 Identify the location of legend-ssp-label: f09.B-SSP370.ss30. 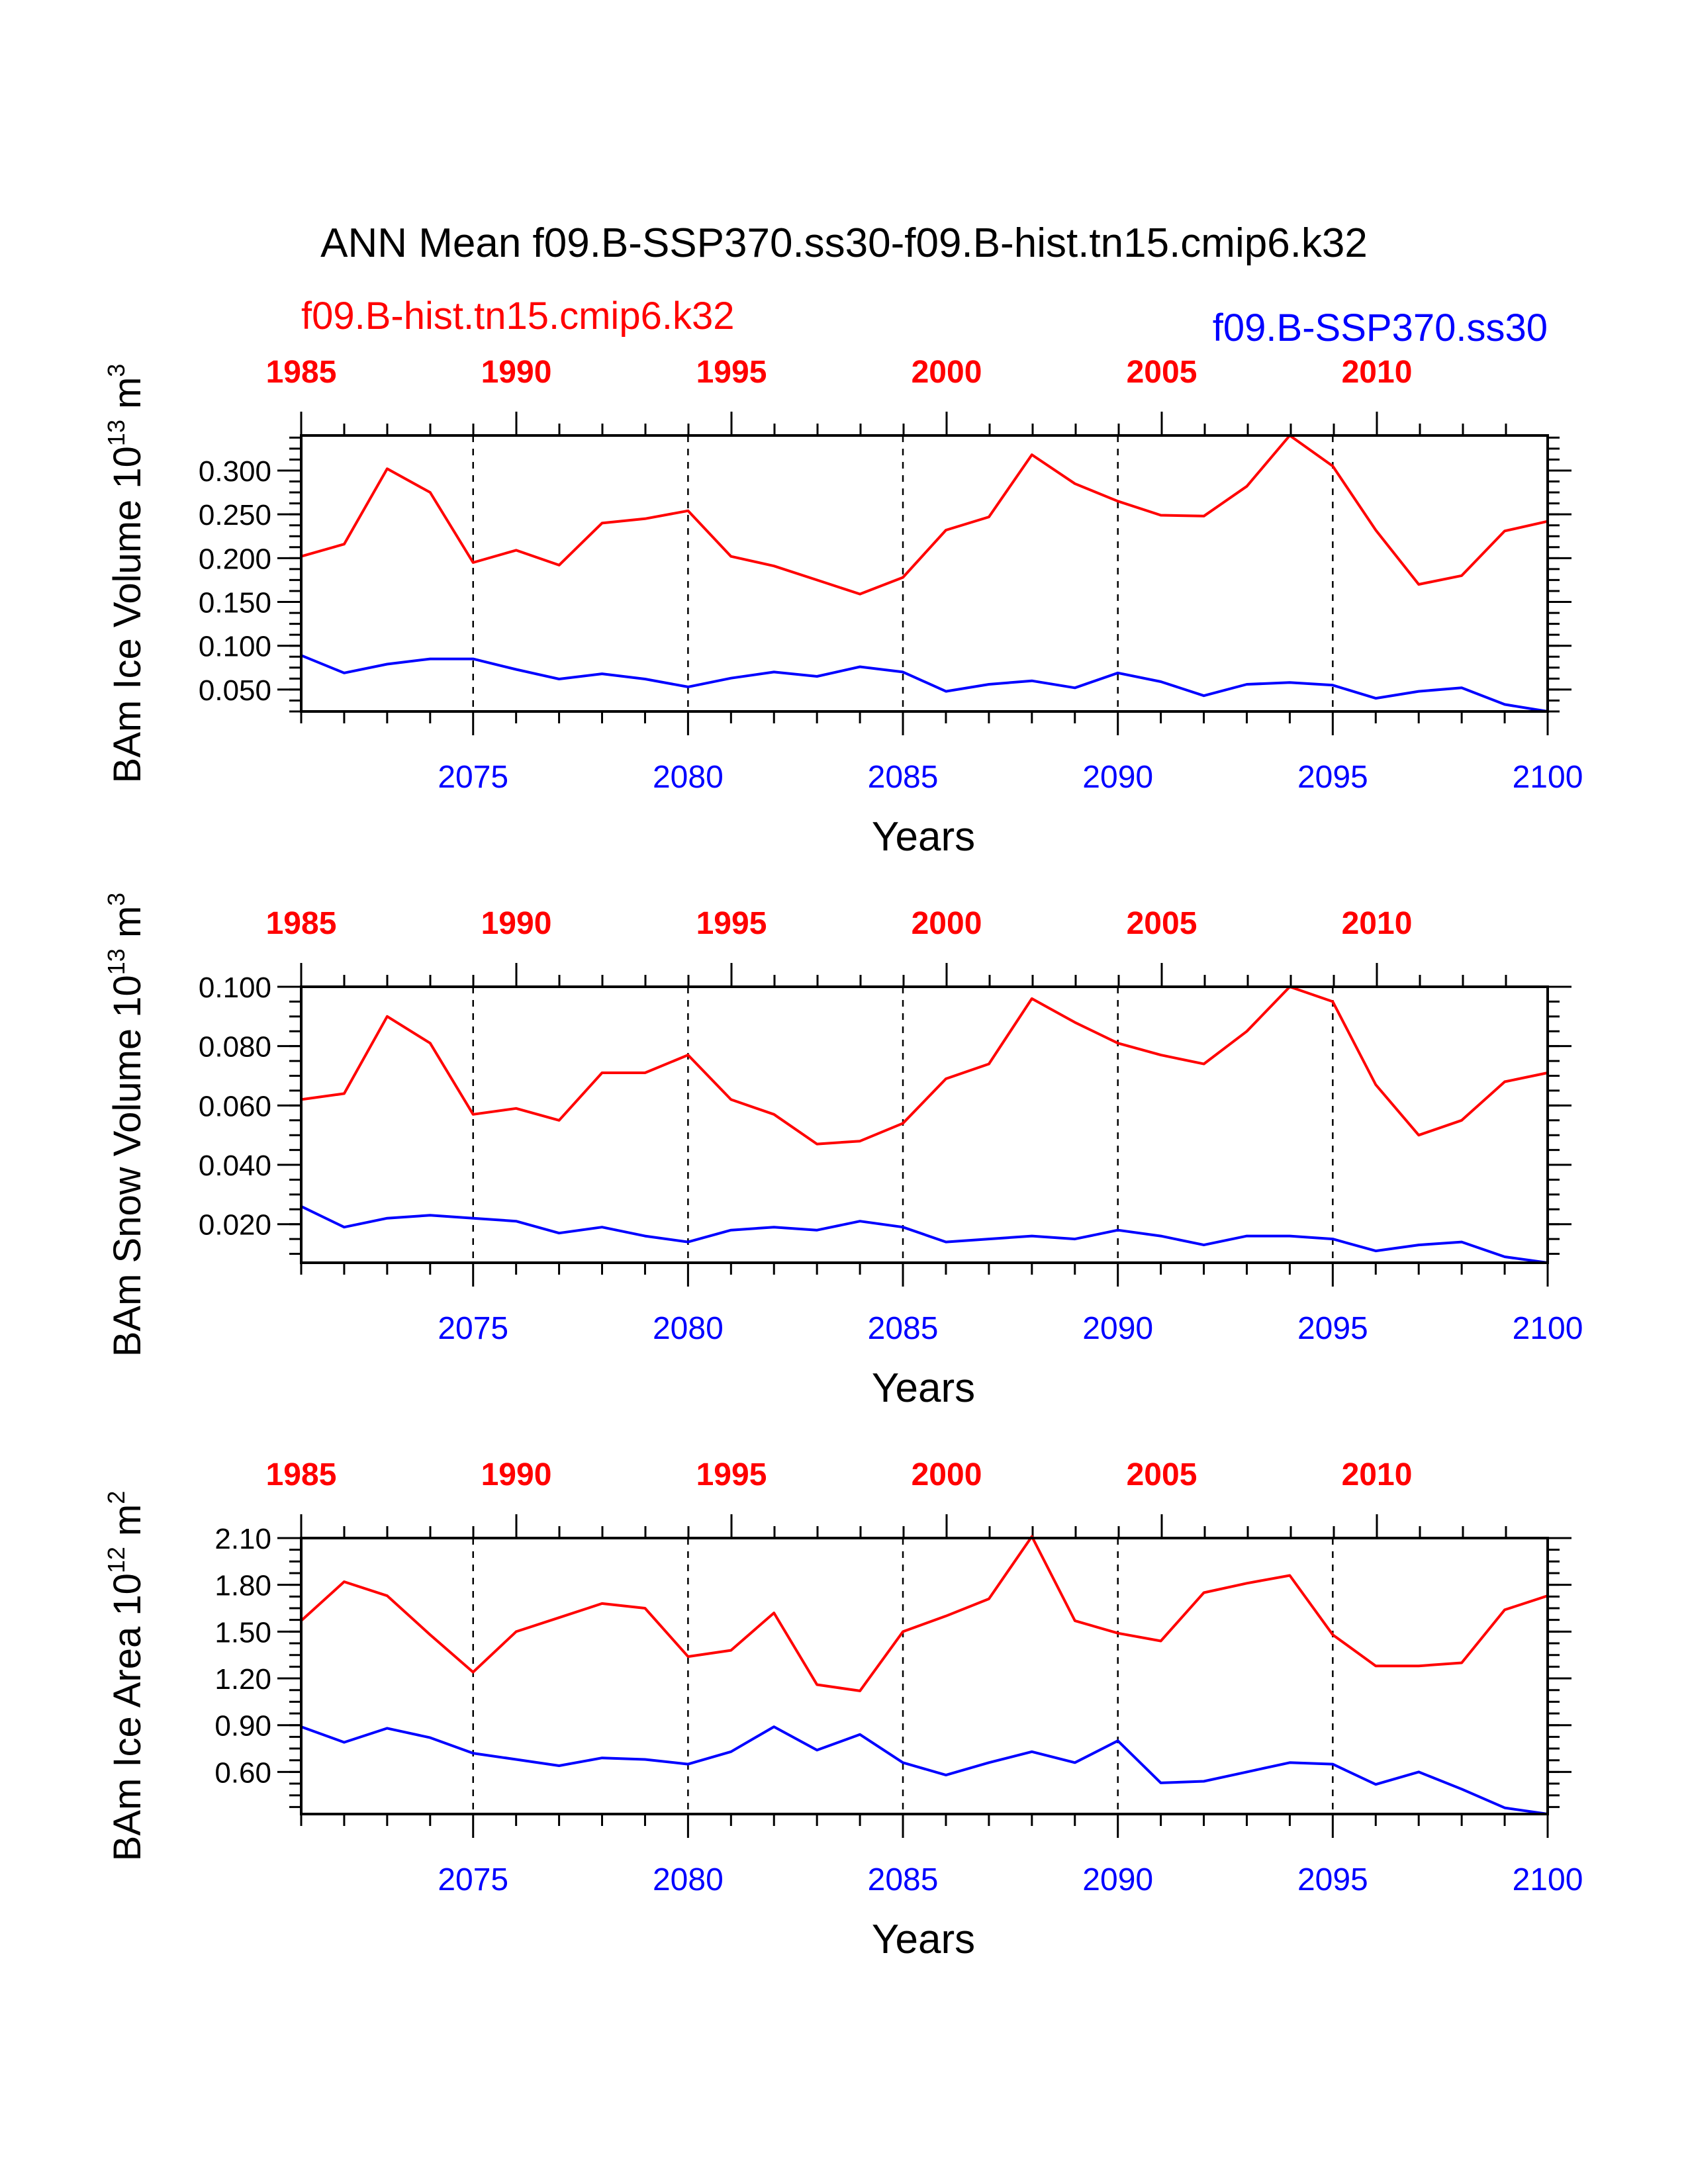
(1380, 327).